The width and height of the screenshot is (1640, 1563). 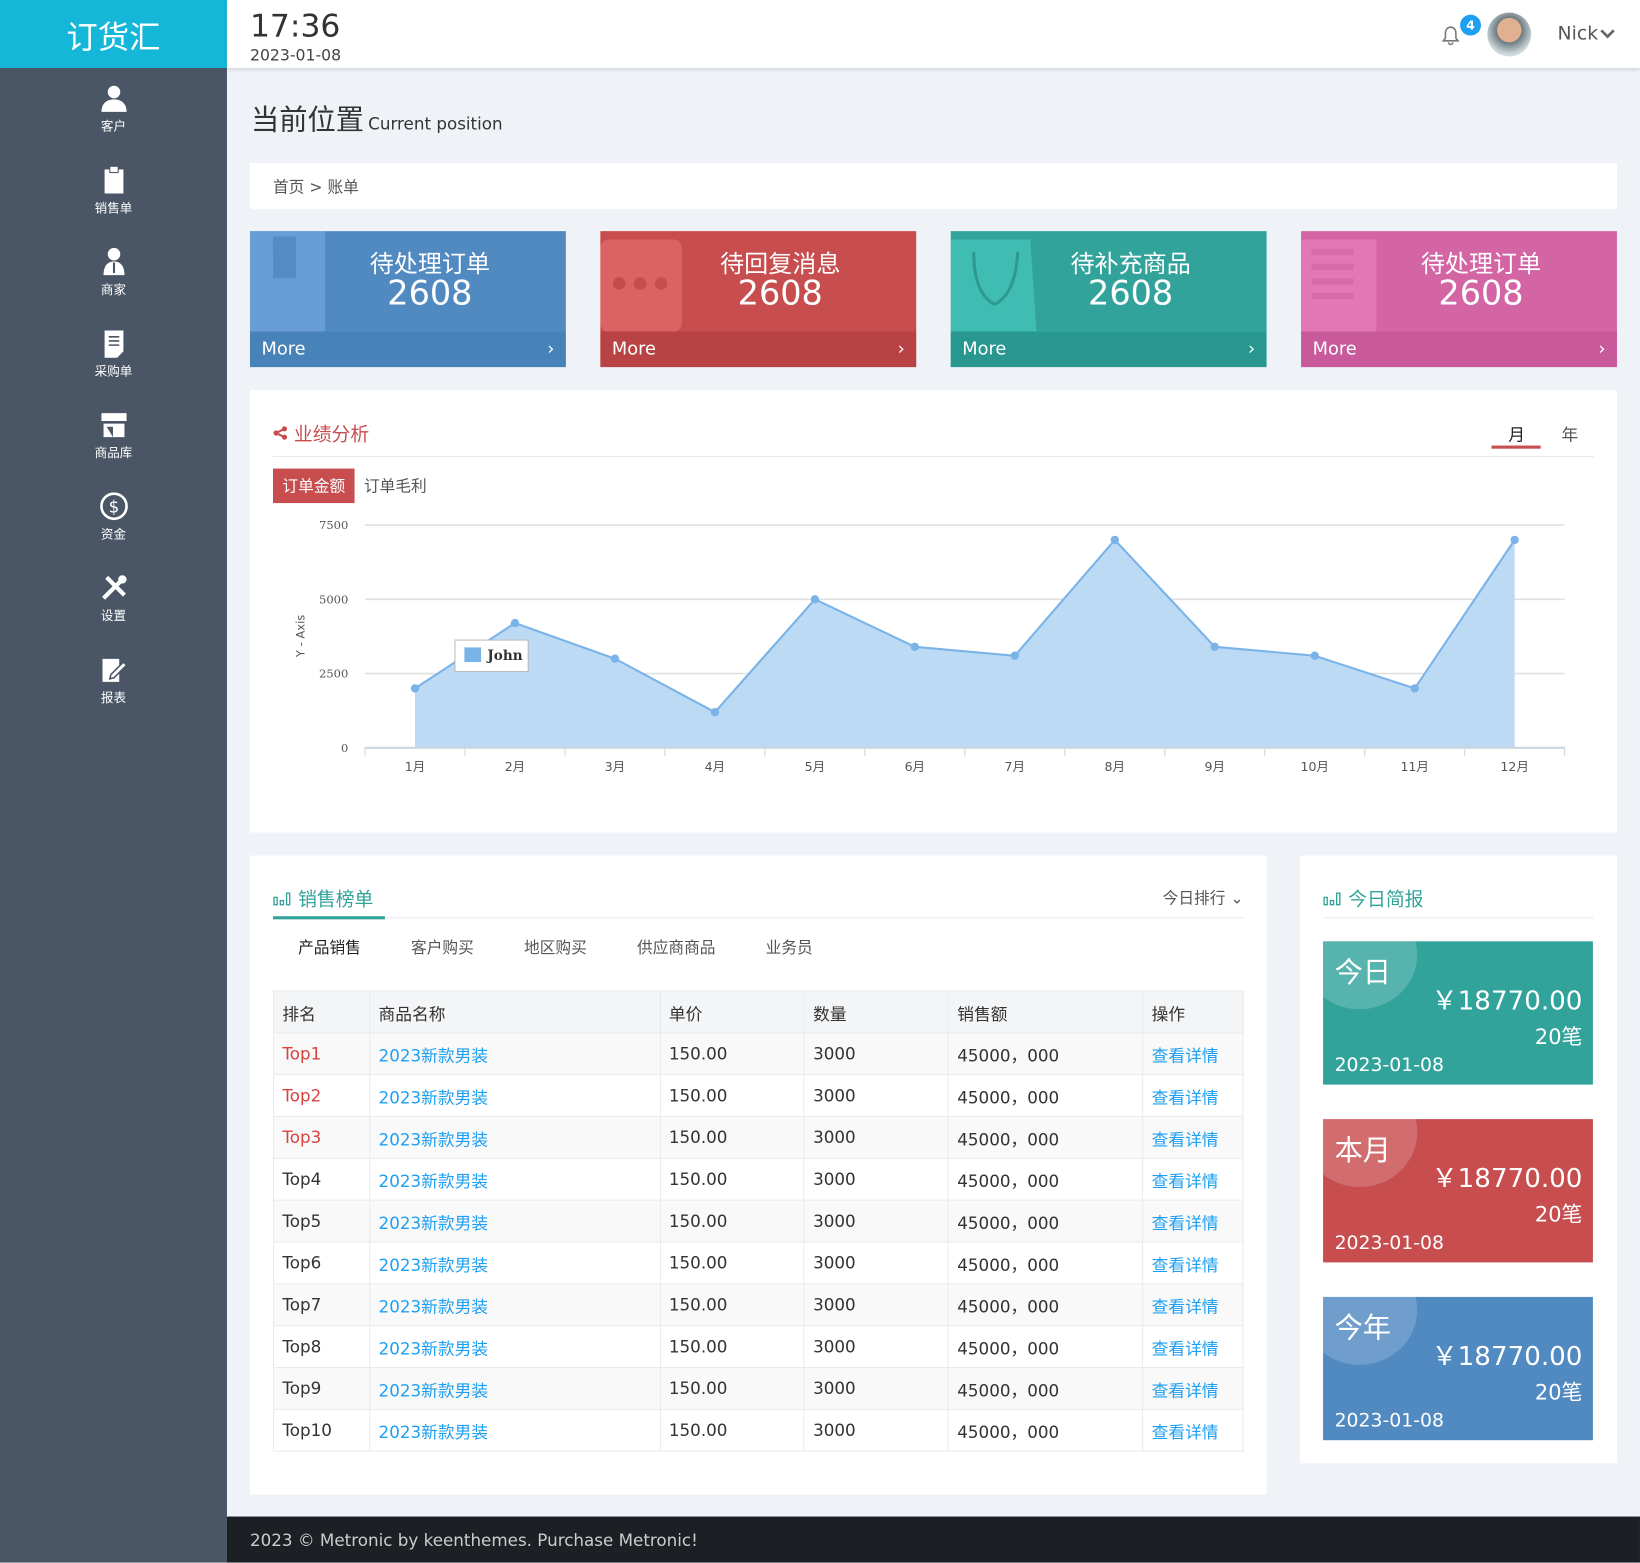 What do you see at coordinates (395, 486) in the screenshot?
I see `metric-gross-profit-button: 订单毛利` at bounding box center [395, 486].